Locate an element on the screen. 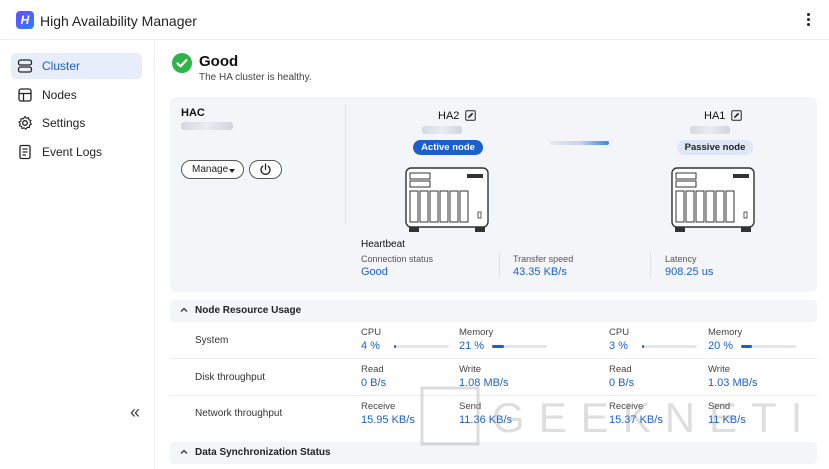 This screenshot has width=829, height=469. heartbeat-link is located at coordinates (579, 143).